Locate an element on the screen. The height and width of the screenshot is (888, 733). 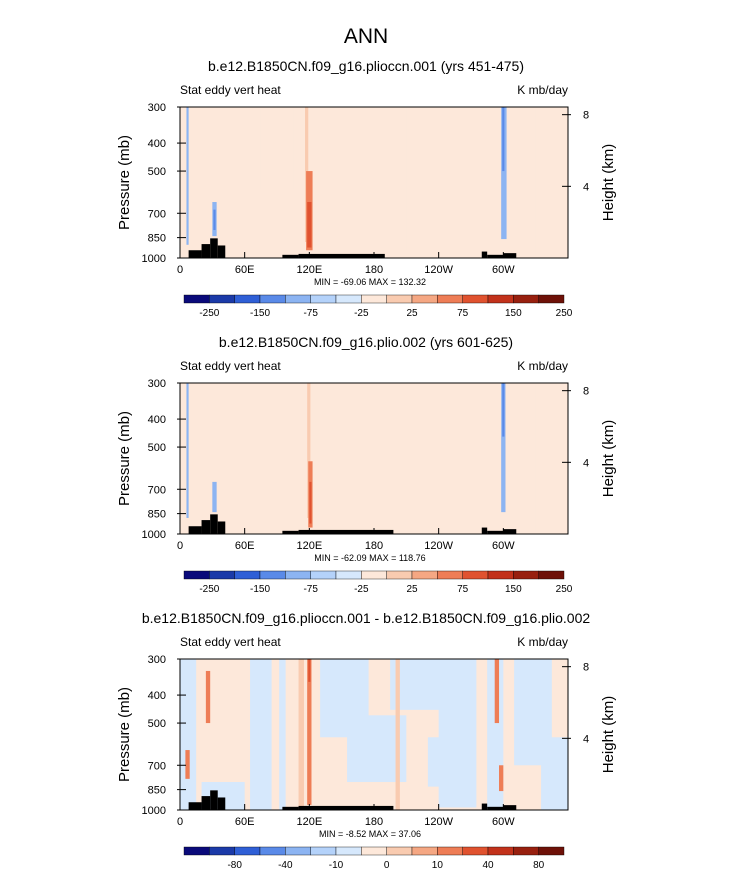
plot-area is located at coordinates (374, 458).